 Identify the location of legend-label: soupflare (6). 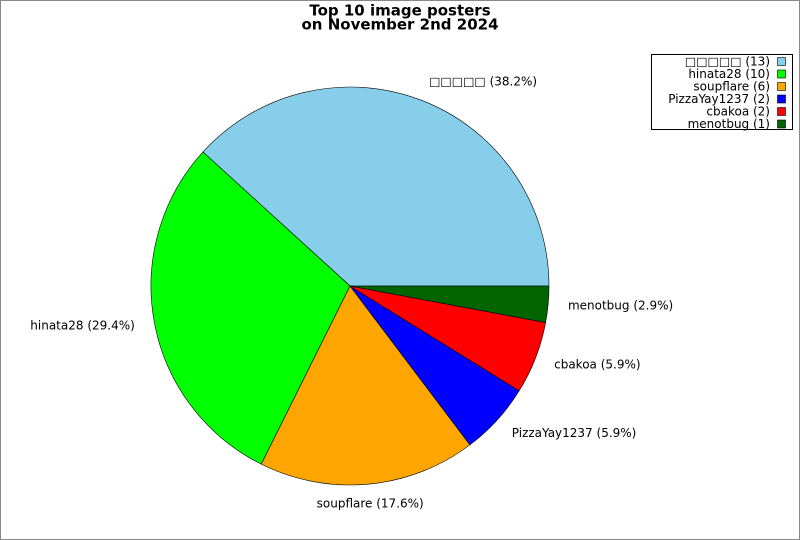
(731, 87).